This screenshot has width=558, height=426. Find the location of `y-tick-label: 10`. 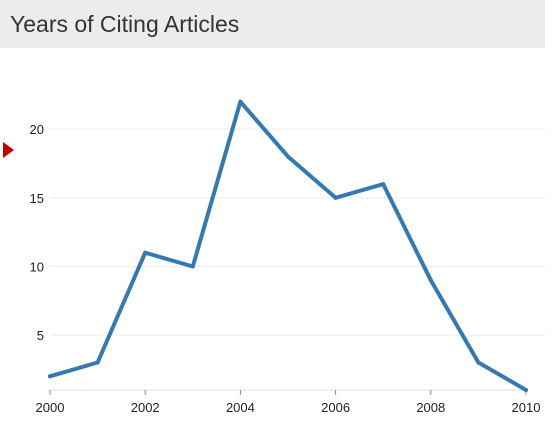

y-tick-label: 10 is located at coordinates (37, 266).